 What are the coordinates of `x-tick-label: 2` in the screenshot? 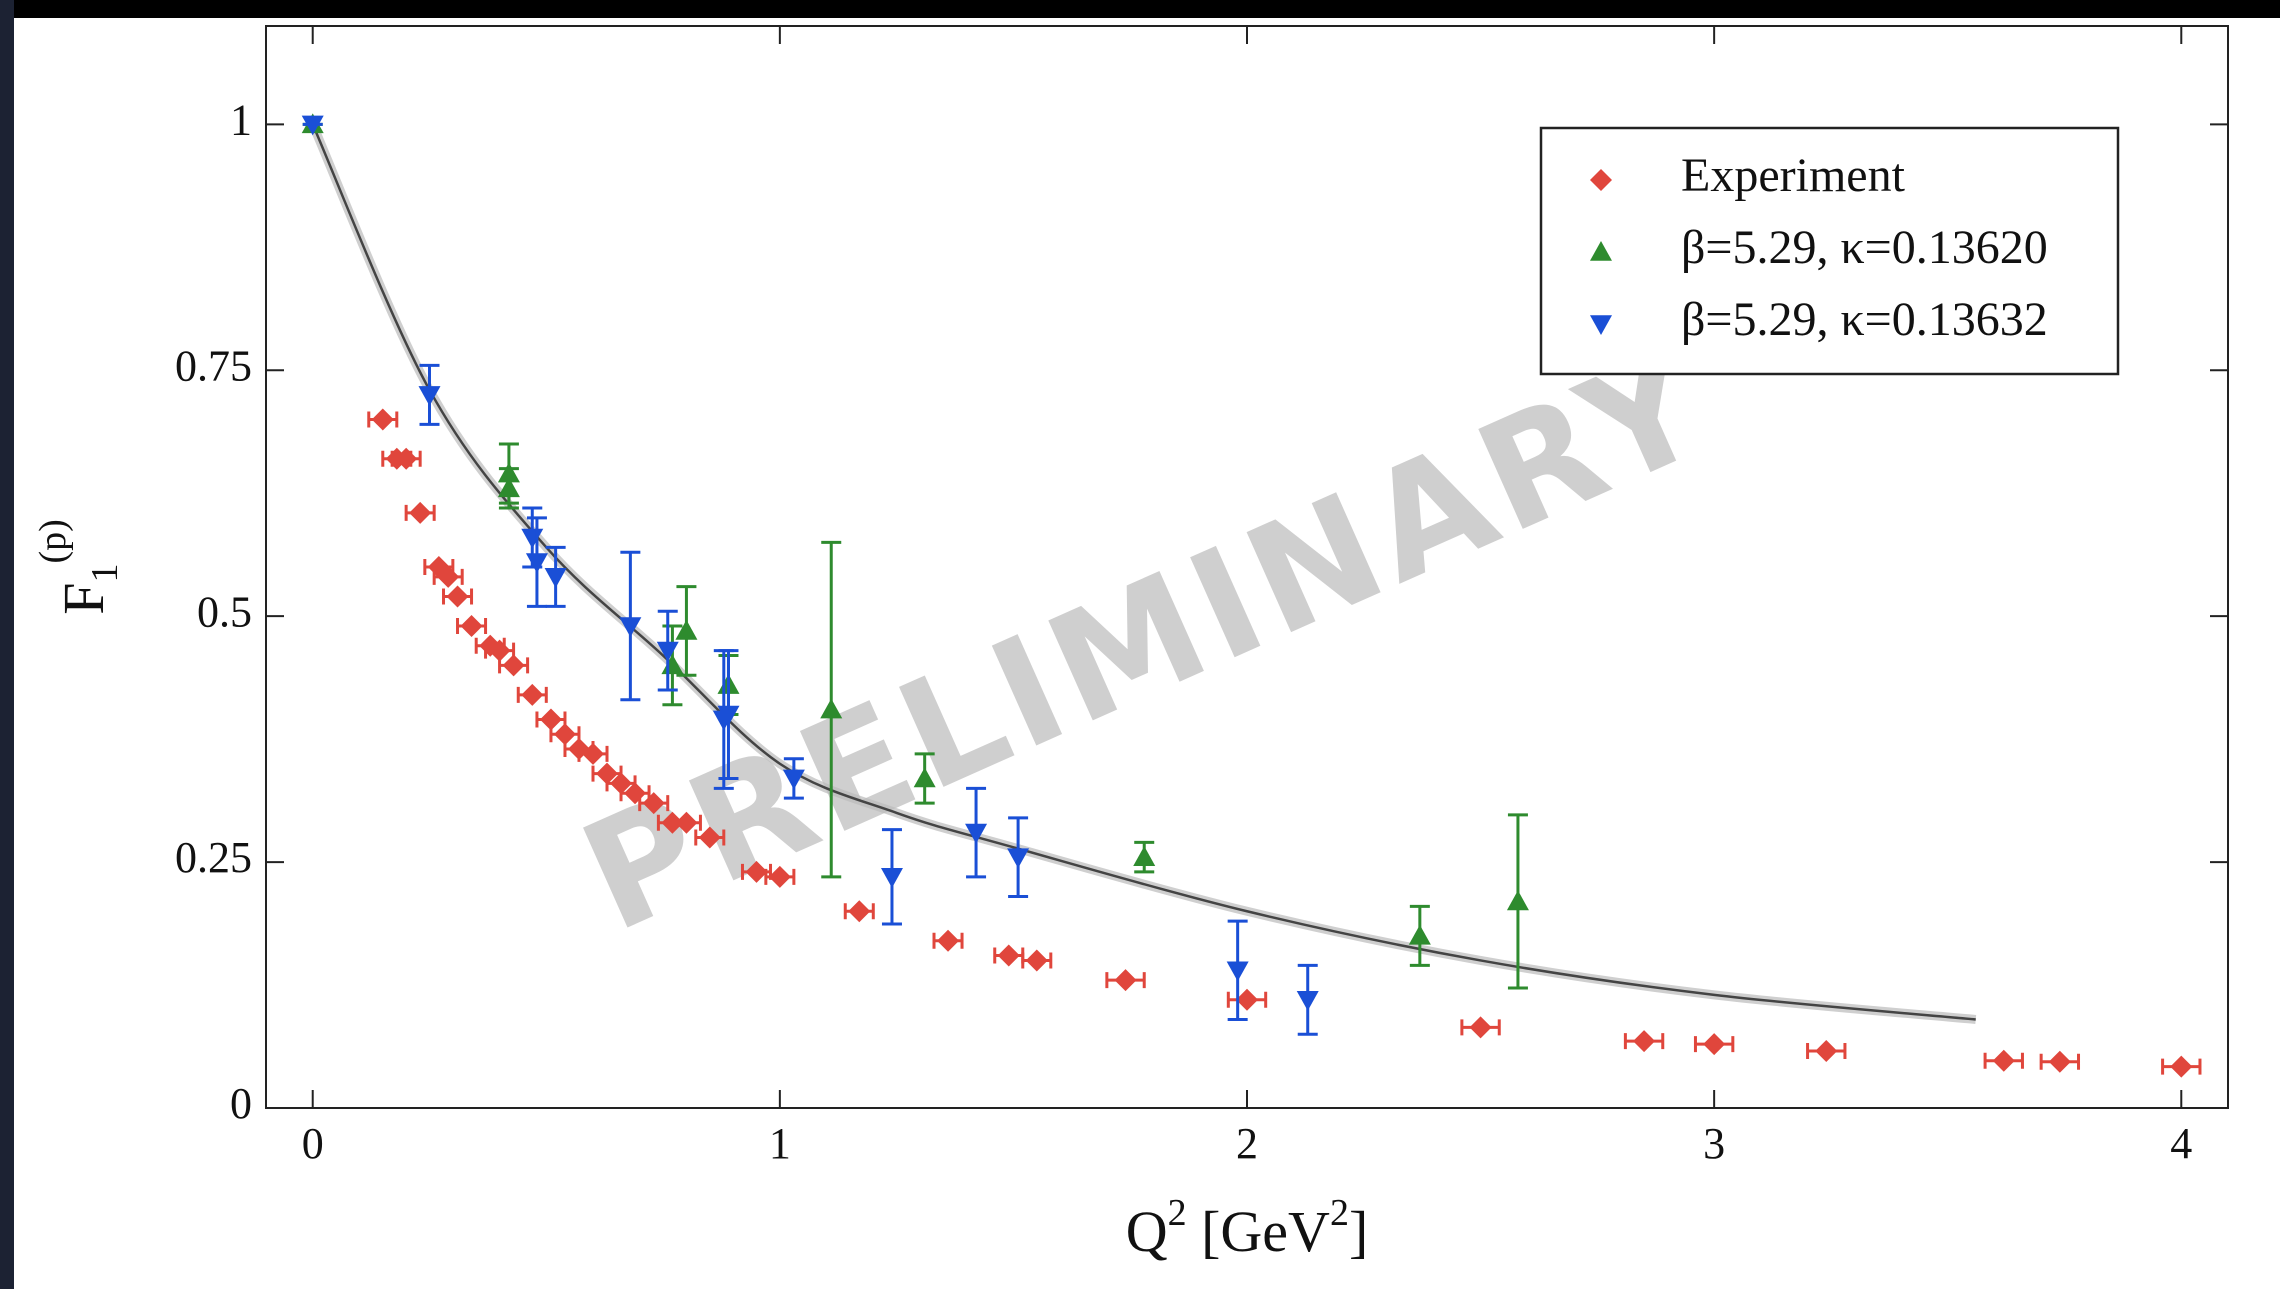 It's located at (1247, 1143).